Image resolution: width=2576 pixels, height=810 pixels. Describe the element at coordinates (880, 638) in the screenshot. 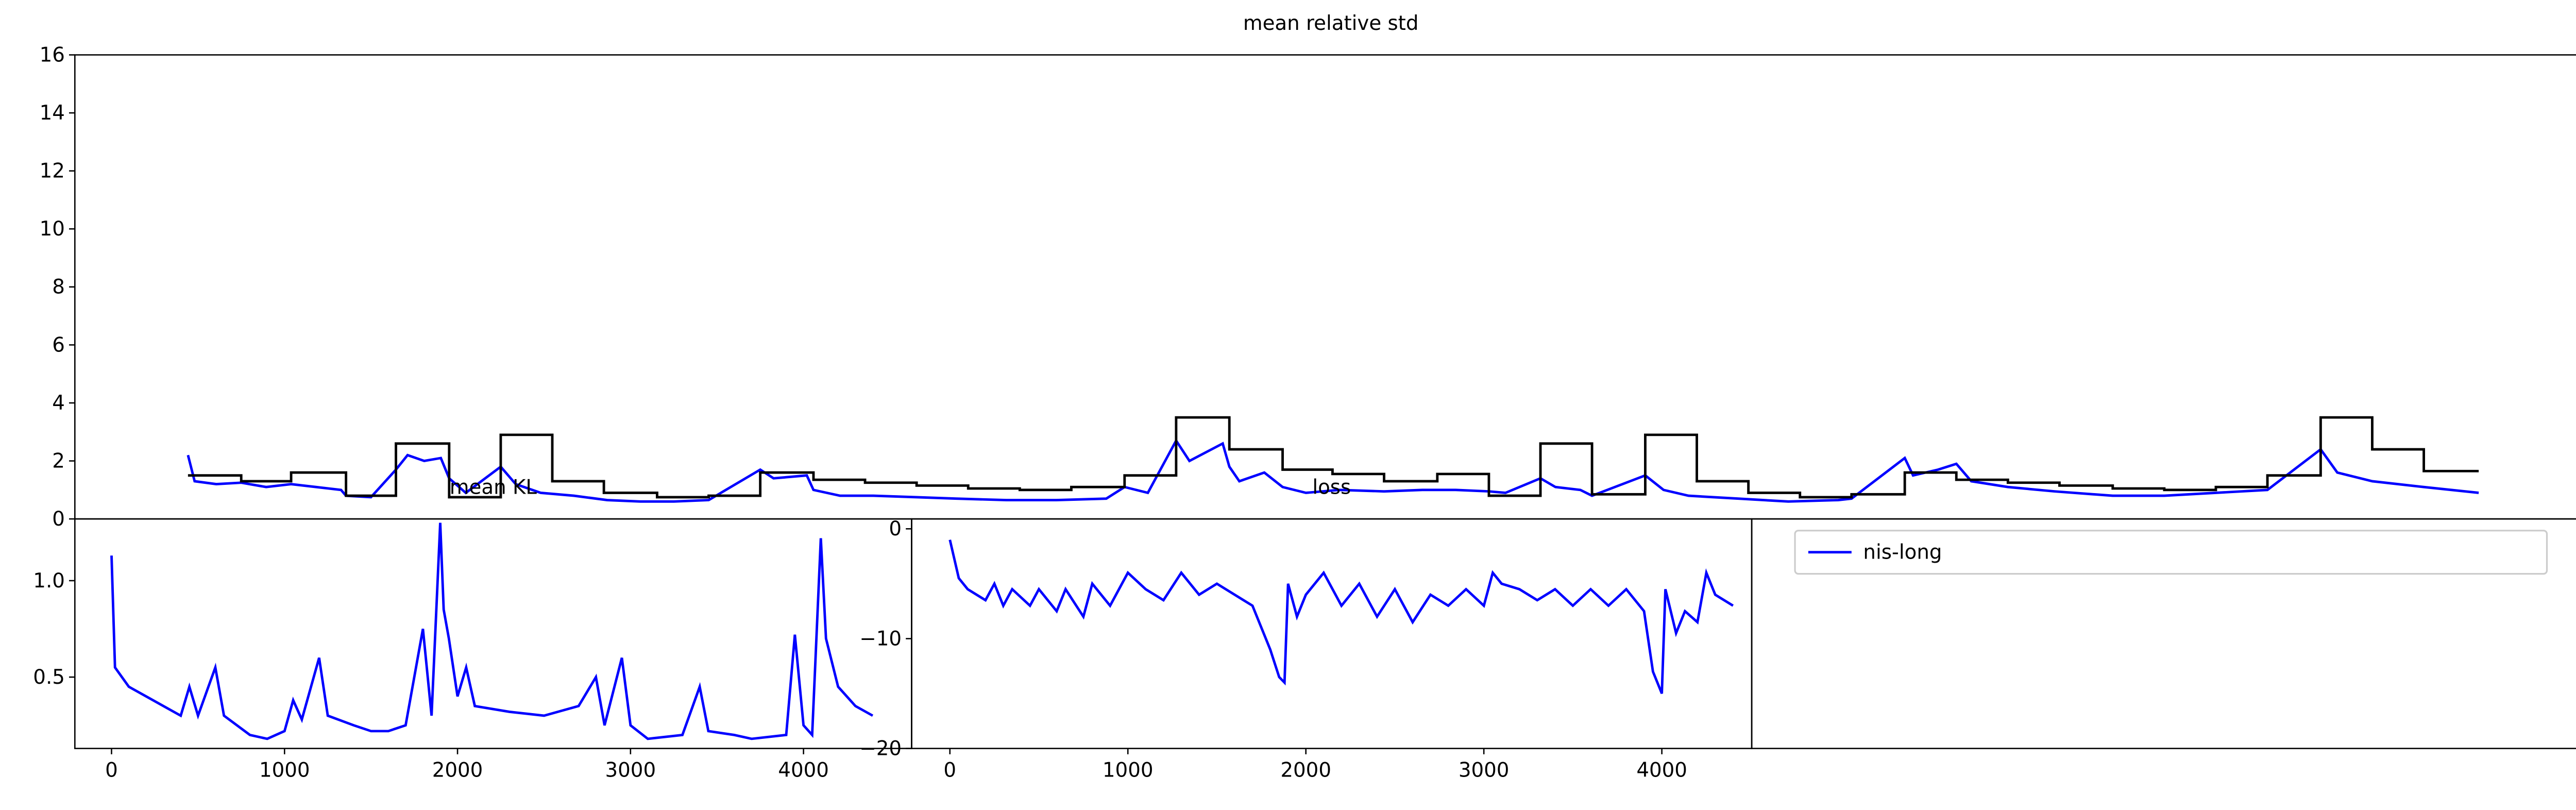

I see `y-tick-label: −10` at that location.